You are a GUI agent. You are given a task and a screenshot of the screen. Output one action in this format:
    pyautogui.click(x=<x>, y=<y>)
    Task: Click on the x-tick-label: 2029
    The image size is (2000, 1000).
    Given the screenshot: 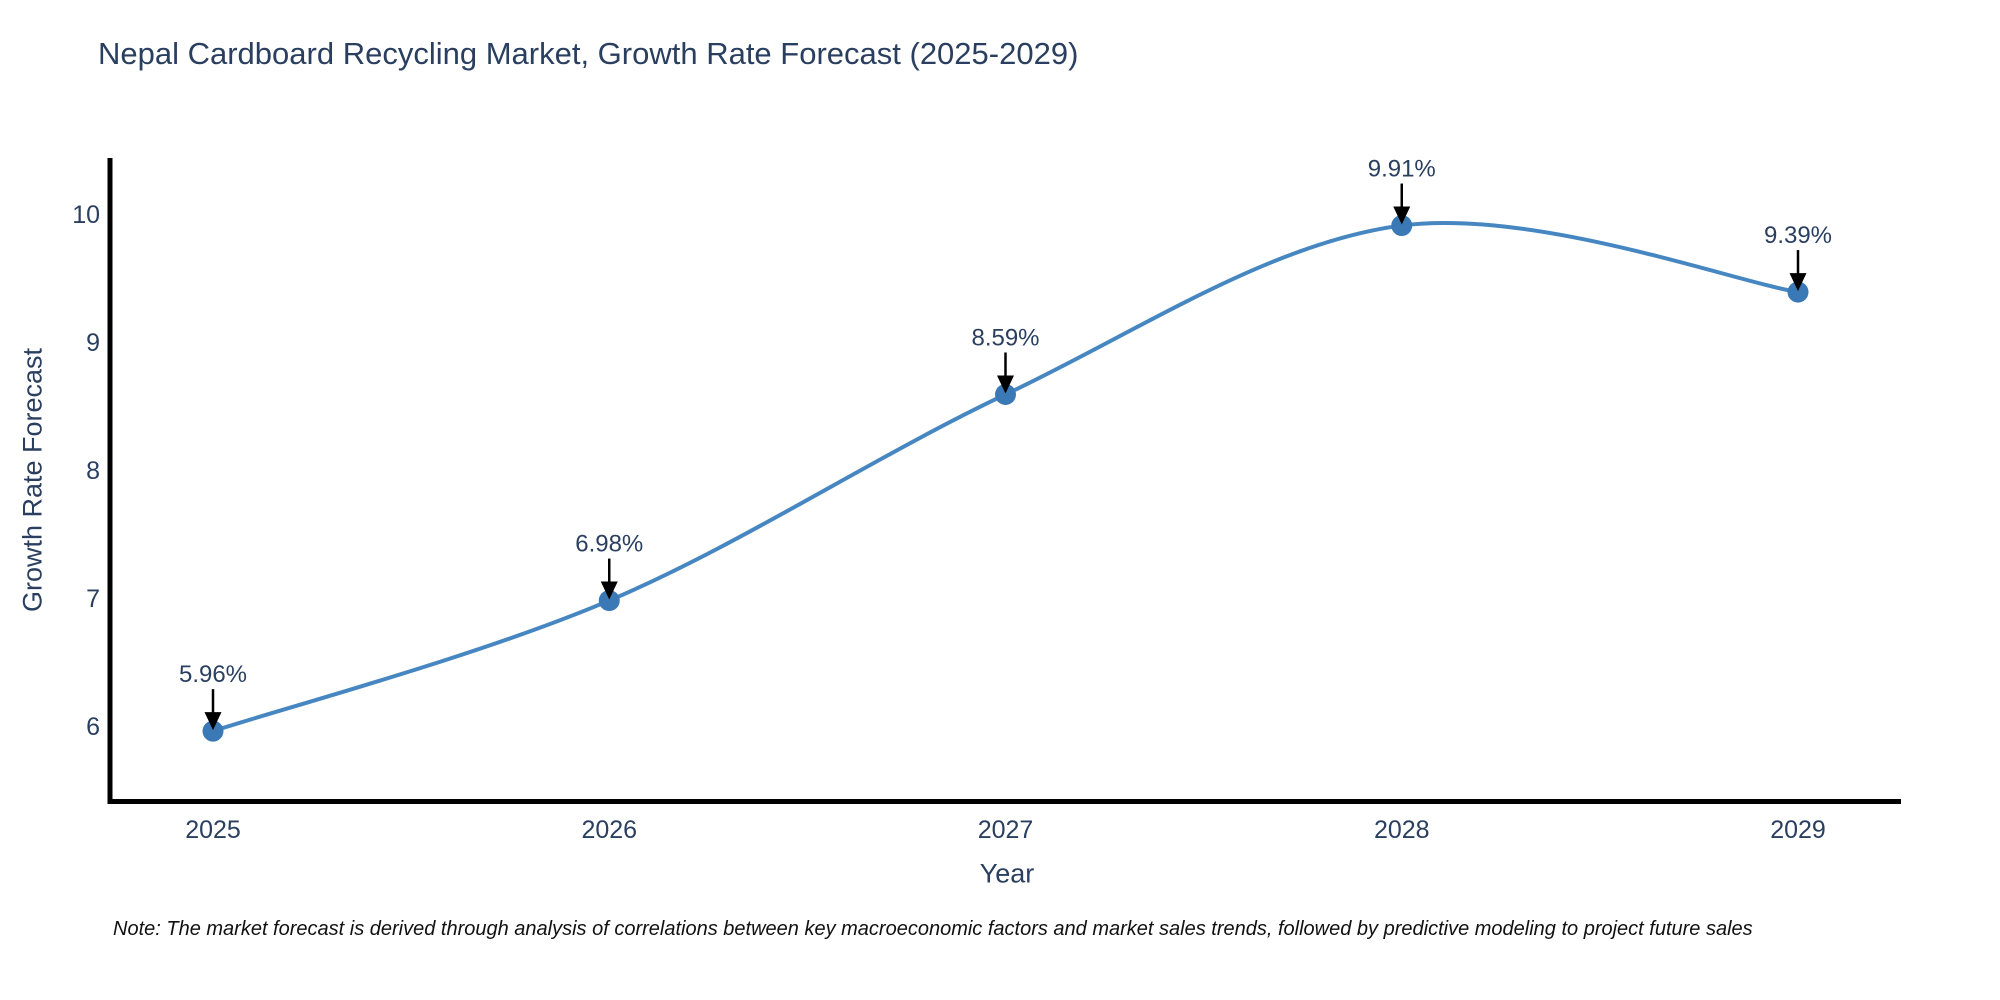 What is the action you would take?
    pyautogui.click(x=1798, y=830)
    